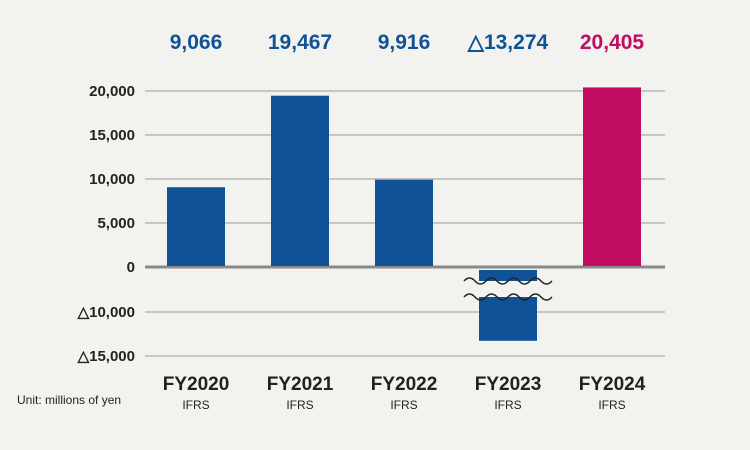 The height and width of the screenshot is (450, 750). I want to click on axis-break-gap, so click(508, 289).